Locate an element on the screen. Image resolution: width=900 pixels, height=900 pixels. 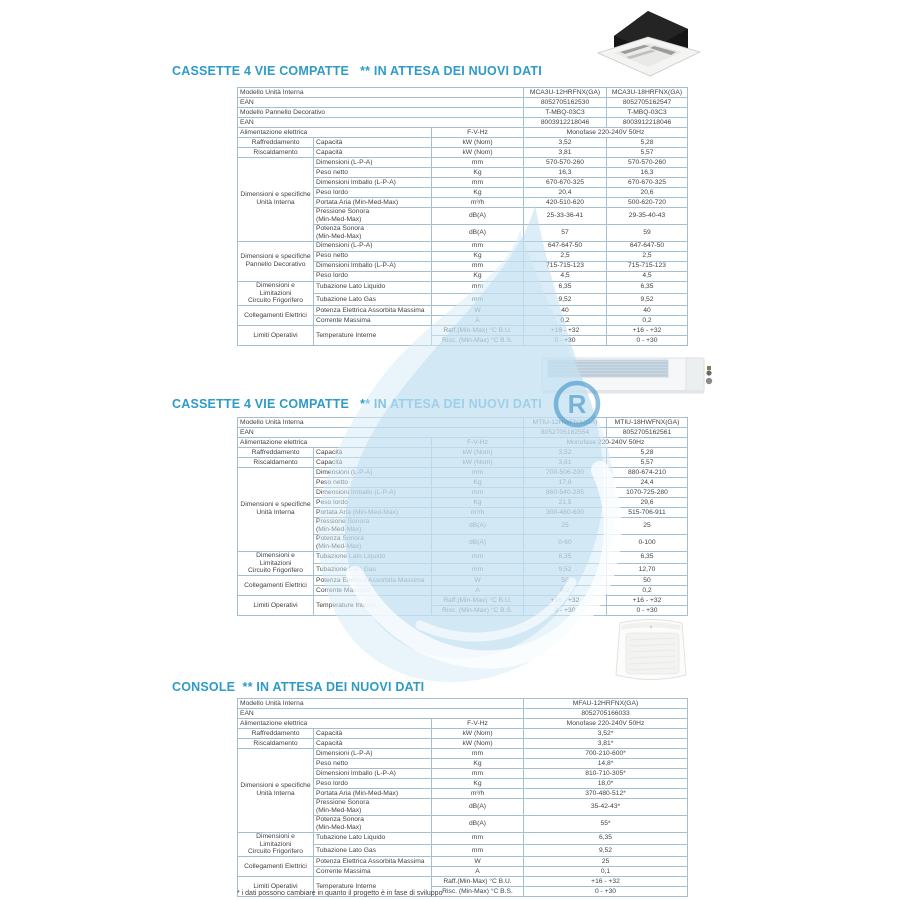
table-cell: Tubazione Lato Liquido is located at coordinates (372, 557).